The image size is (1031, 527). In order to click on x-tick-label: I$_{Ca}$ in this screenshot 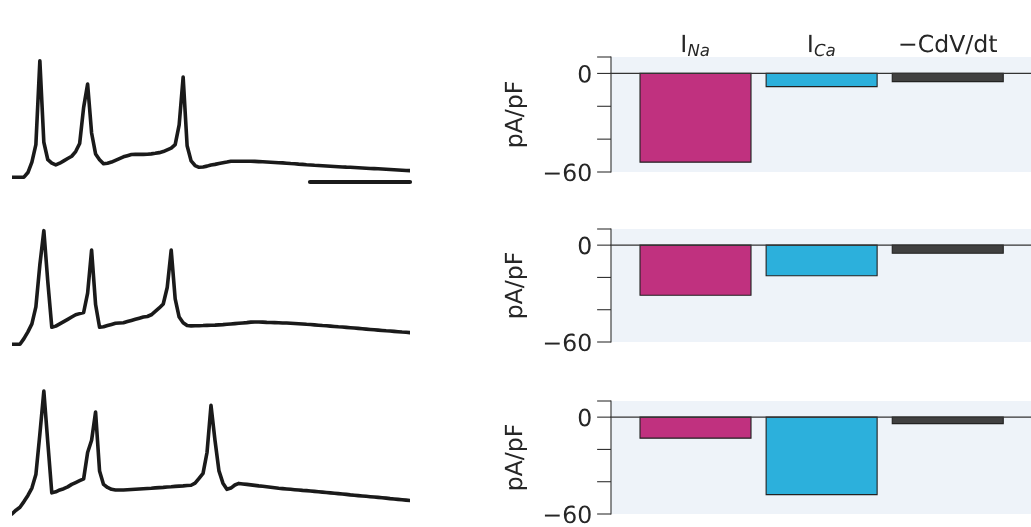, I will do `click(822, 45)`.